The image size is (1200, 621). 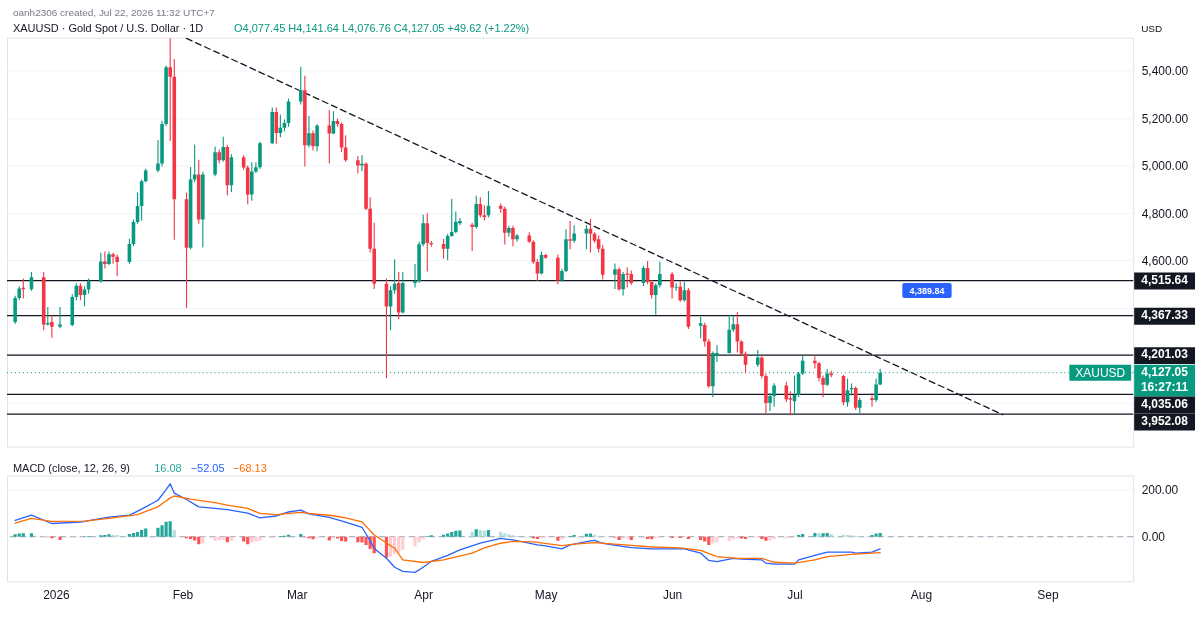 What do you see at coordinates (1165, 354) in the screenshot?
I see `ref-line-label: 4,201.03` at bounding box center [1165, 354].